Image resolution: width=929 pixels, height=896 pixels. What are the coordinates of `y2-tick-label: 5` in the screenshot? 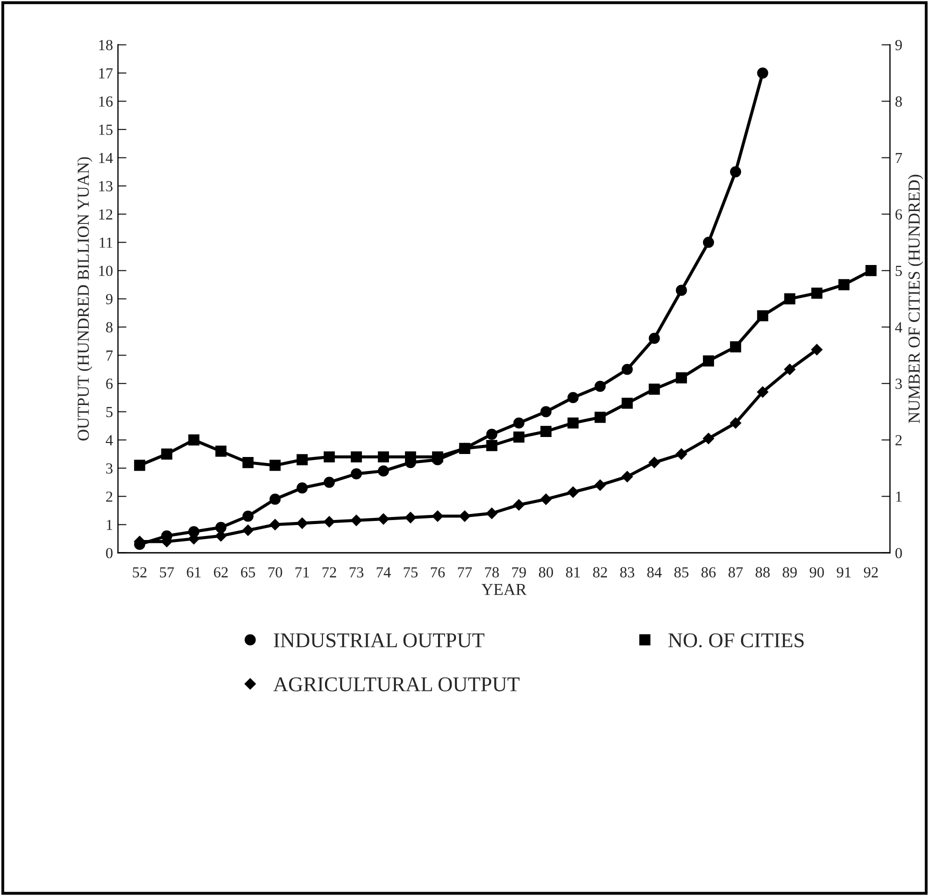 It's located at (899, 271).